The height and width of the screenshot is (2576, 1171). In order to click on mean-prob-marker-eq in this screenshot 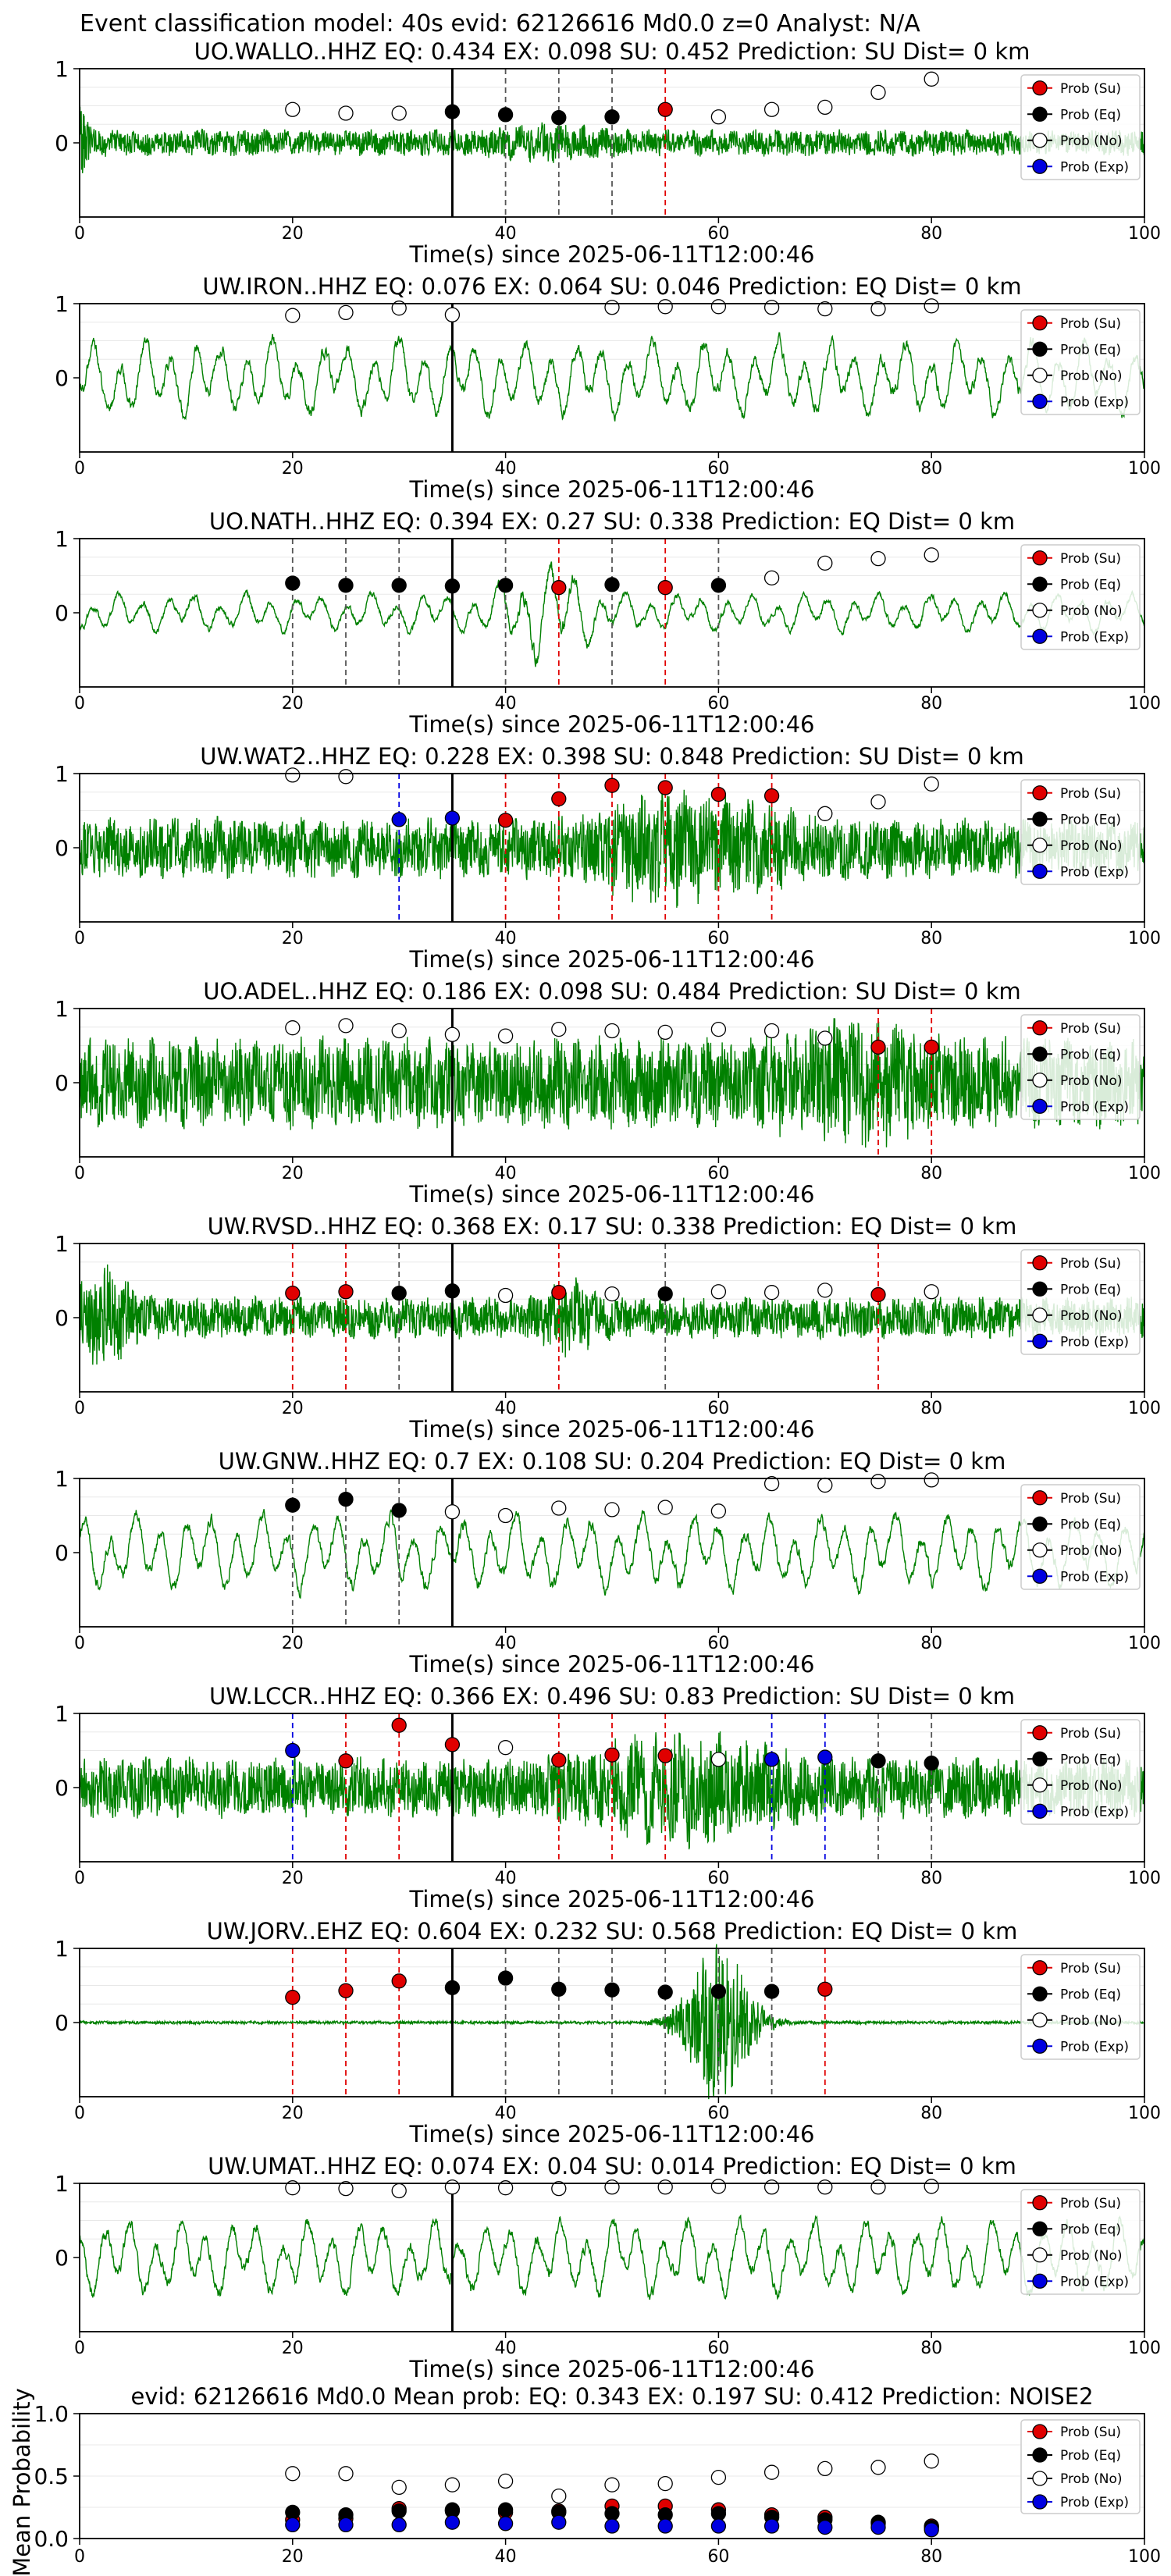, I will do `click(399, 2511)`.